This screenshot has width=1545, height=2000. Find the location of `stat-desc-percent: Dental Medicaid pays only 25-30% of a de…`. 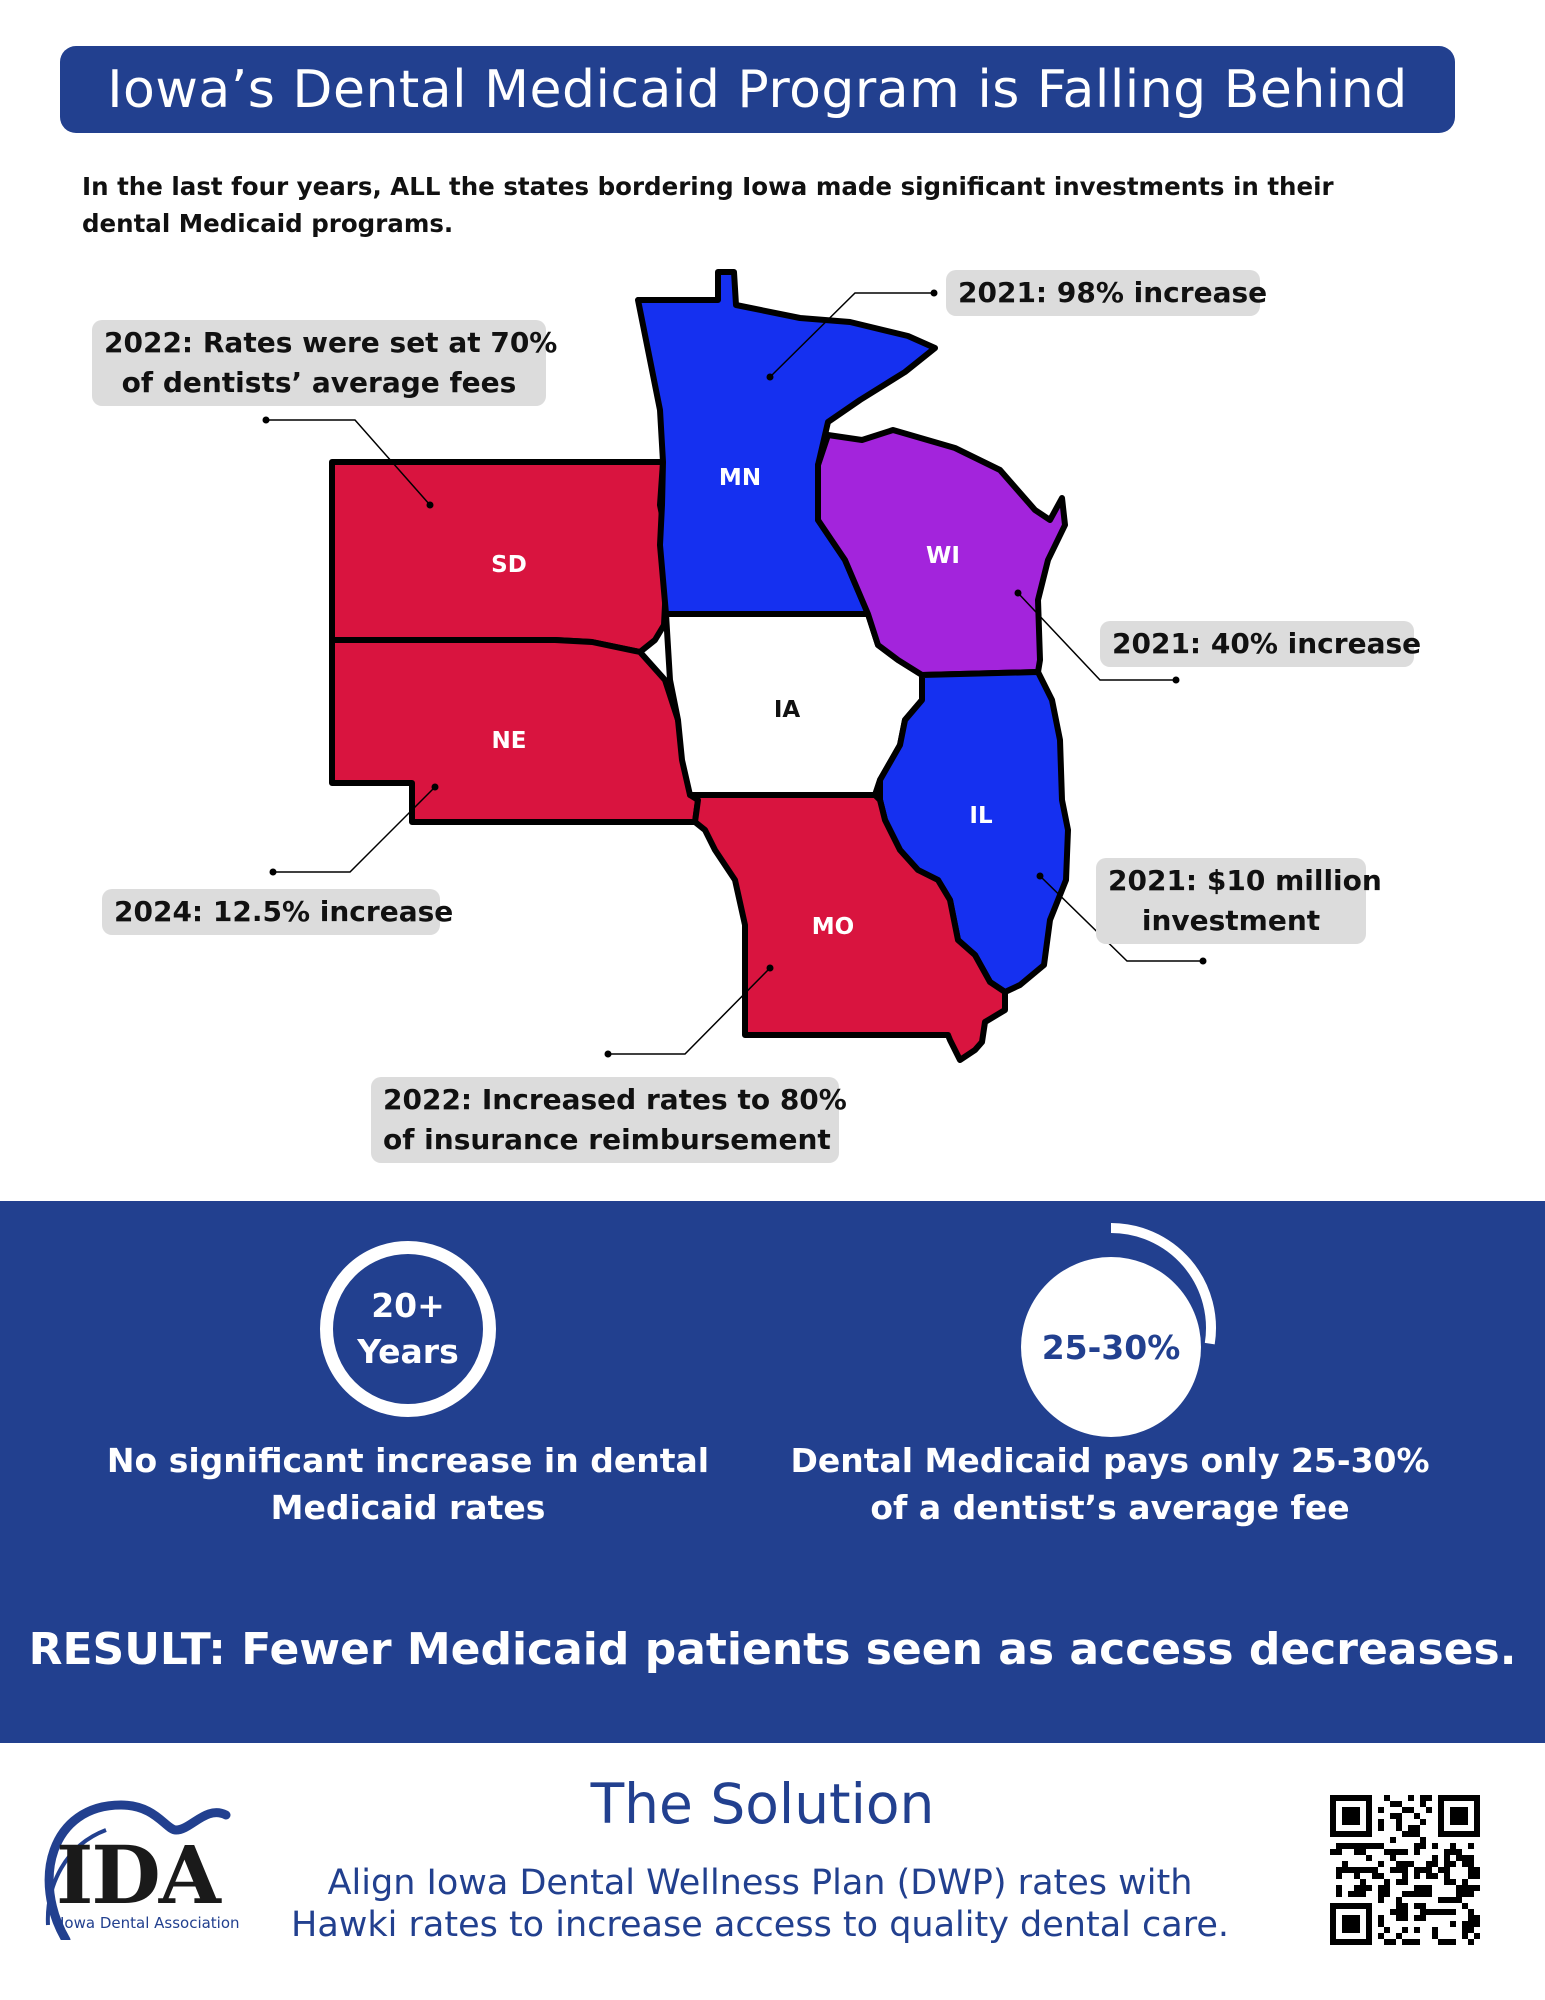

stat-desc-percent: Dental Medicaid pays only 25-30% of a de… is located at coordinates (1110, 1484).